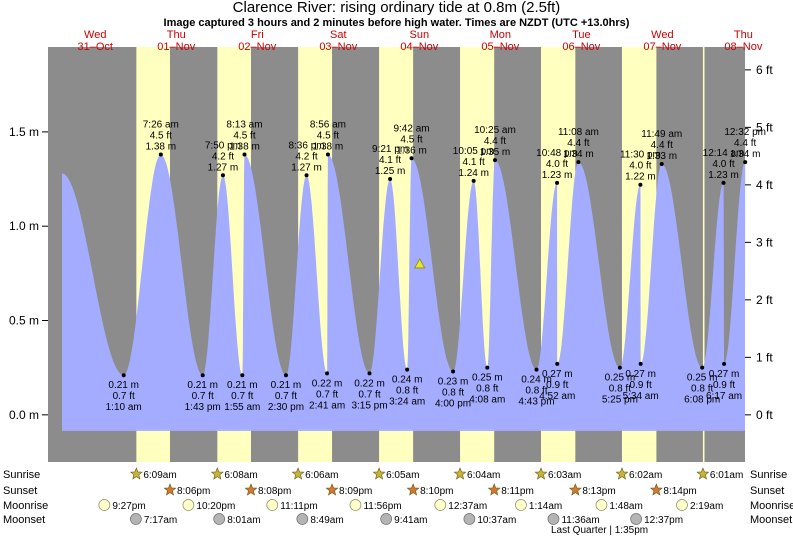 The height and width of the screenshot is (538, 793). Describe the element at coordinates (338, 47) in the screenshot. I see `day-date: 03–Nov` at that location.